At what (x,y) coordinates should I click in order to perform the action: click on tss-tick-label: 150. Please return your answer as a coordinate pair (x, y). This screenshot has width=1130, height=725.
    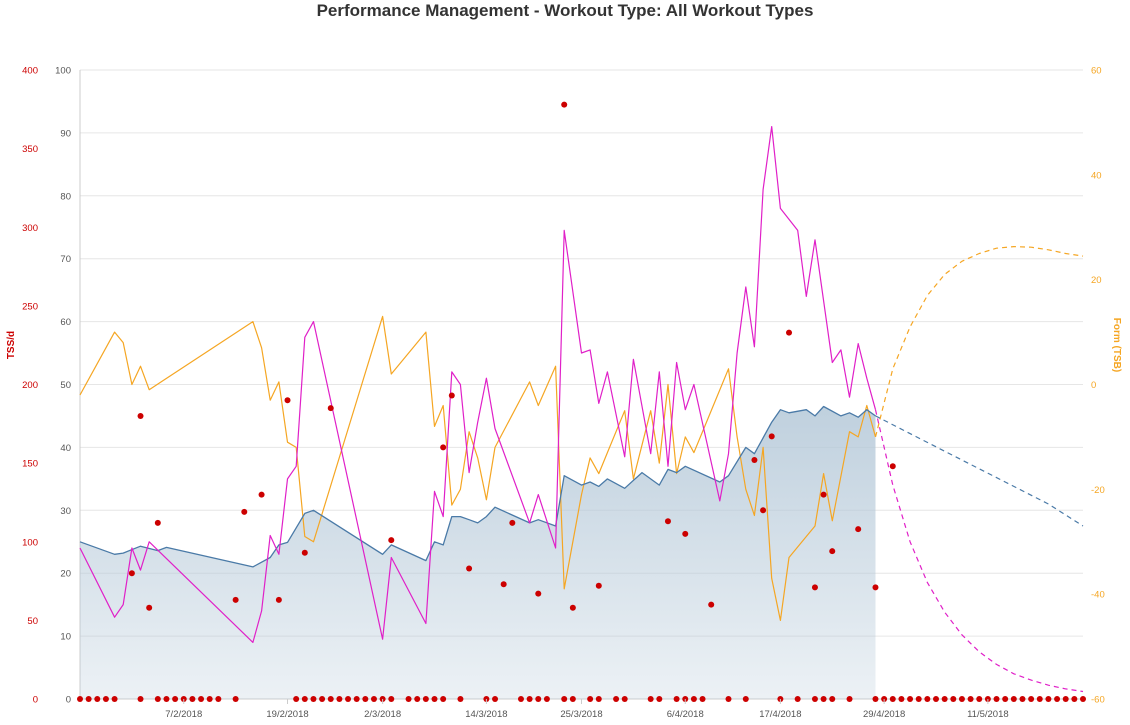
    Looking at the image, I should click on (30, 464).